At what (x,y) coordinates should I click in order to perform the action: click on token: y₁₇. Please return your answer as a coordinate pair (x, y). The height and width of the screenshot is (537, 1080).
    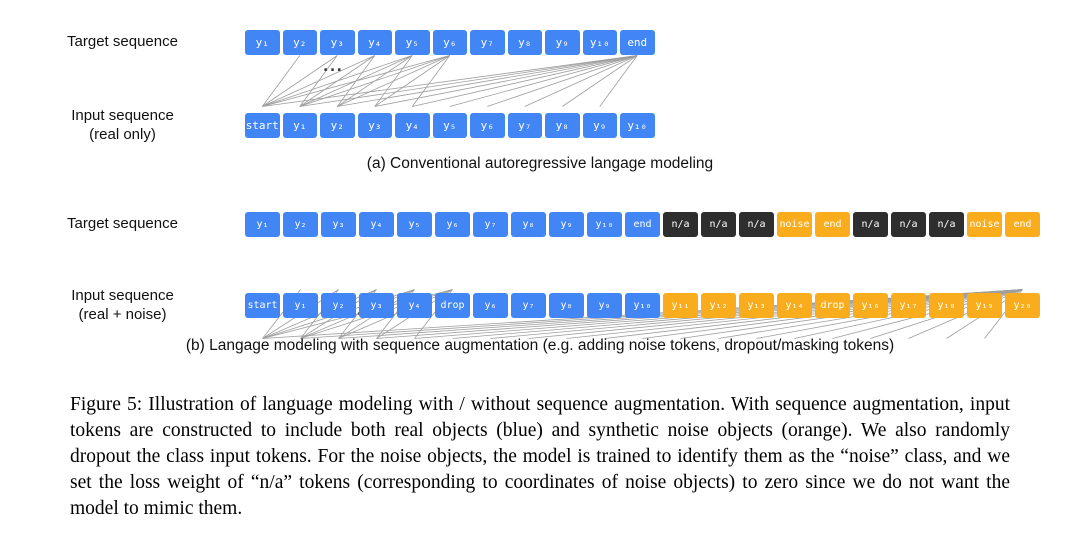
    Looking at the image, I should click on (908, 306).